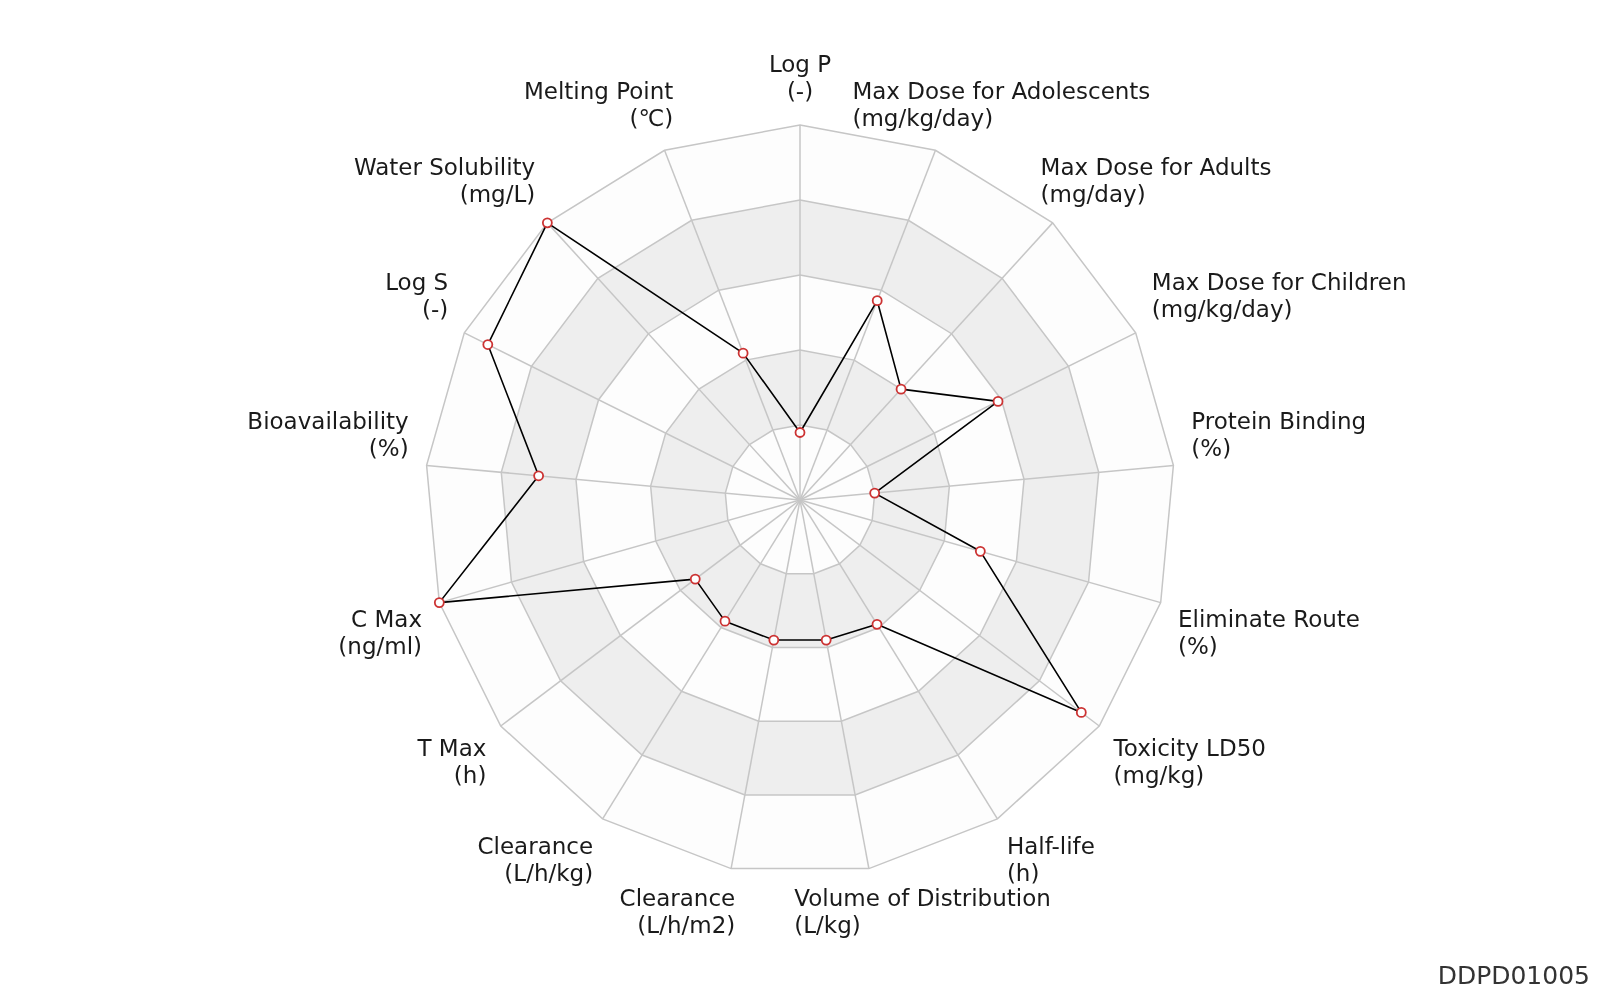 This screenshot has width=1600, height=1000. Describe the element at coordinates (1050, 859) in the screenshot. I see `spoke-label: Half-life (h)` at that location.